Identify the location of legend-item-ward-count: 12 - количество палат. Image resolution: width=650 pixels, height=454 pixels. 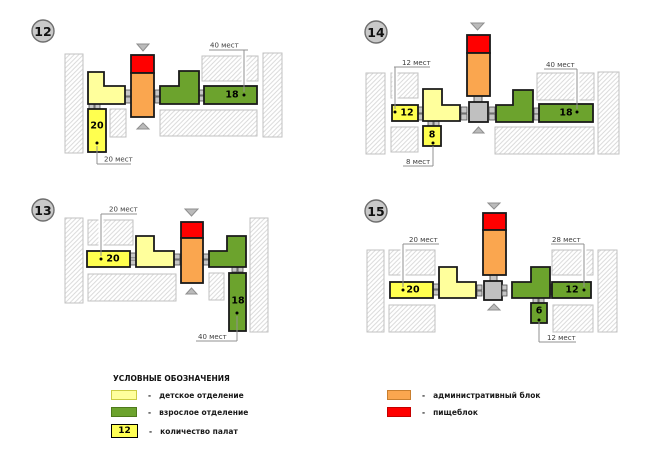
(174, 431).